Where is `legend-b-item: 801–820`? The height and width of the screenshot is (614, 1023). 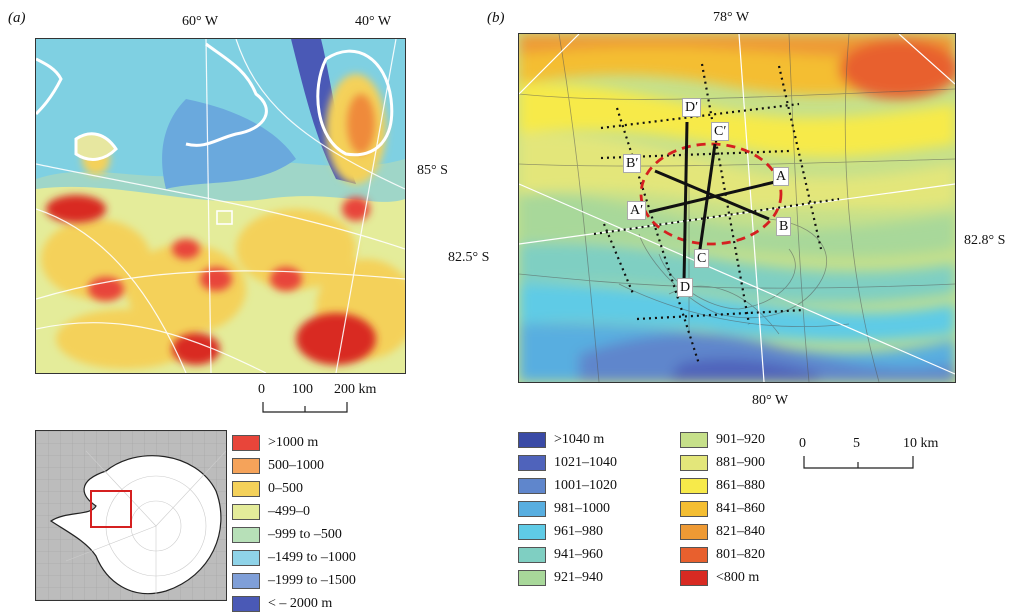 legend-b-item: 801–820 is located at coordinates (722, 555).